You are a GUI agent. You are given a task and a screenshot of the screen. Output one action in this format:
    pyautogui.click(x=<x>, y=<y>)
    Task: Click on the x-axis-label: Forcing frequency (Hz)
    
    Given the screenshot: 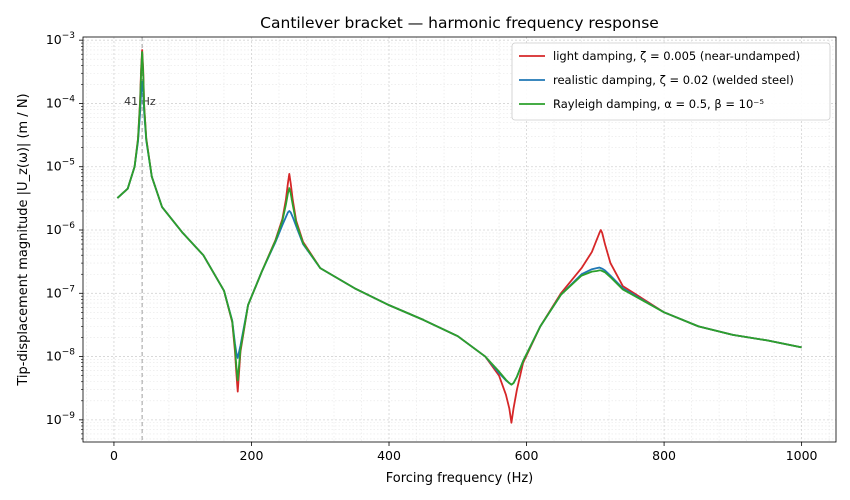 What is the action you would take?
    pyautogui.click(x=460, y=478)
    